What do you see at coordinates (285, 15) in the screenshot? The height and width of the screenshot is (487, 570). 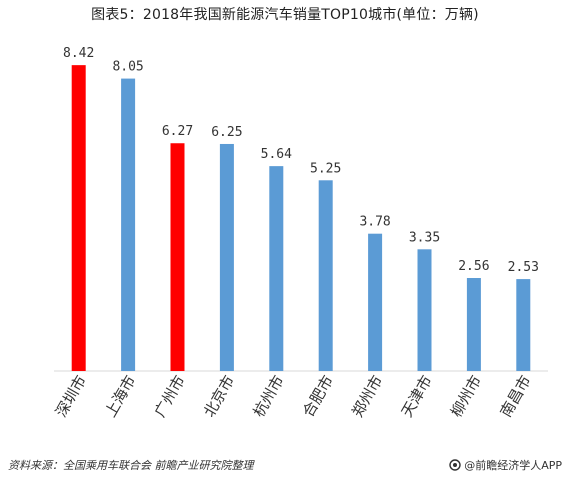 I see `chart-title: 图表5：2018年我国新能源汽车销量TOP10城市(单位：万辆)` at bounding box center [285, 15].